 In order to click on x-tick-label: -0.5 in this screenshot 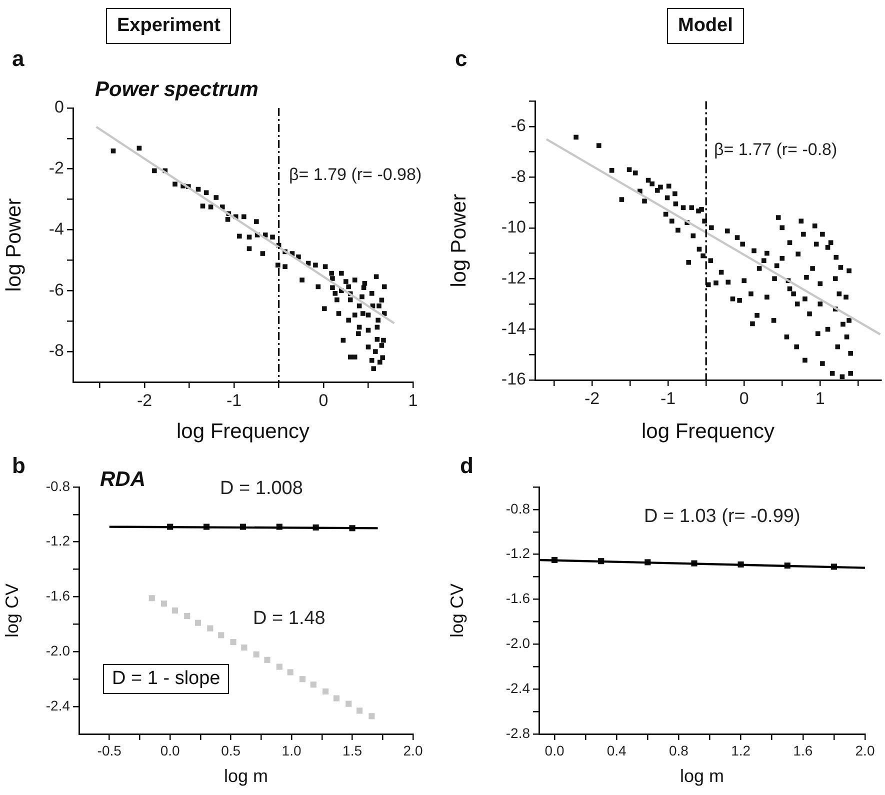, I will do `click(109, 750)`.